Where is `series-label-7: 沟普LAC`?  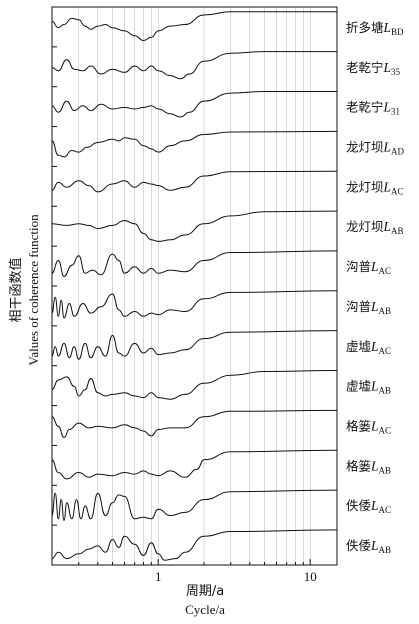 series-label-7: 沟普LAC is located at coordinates (368, 267).